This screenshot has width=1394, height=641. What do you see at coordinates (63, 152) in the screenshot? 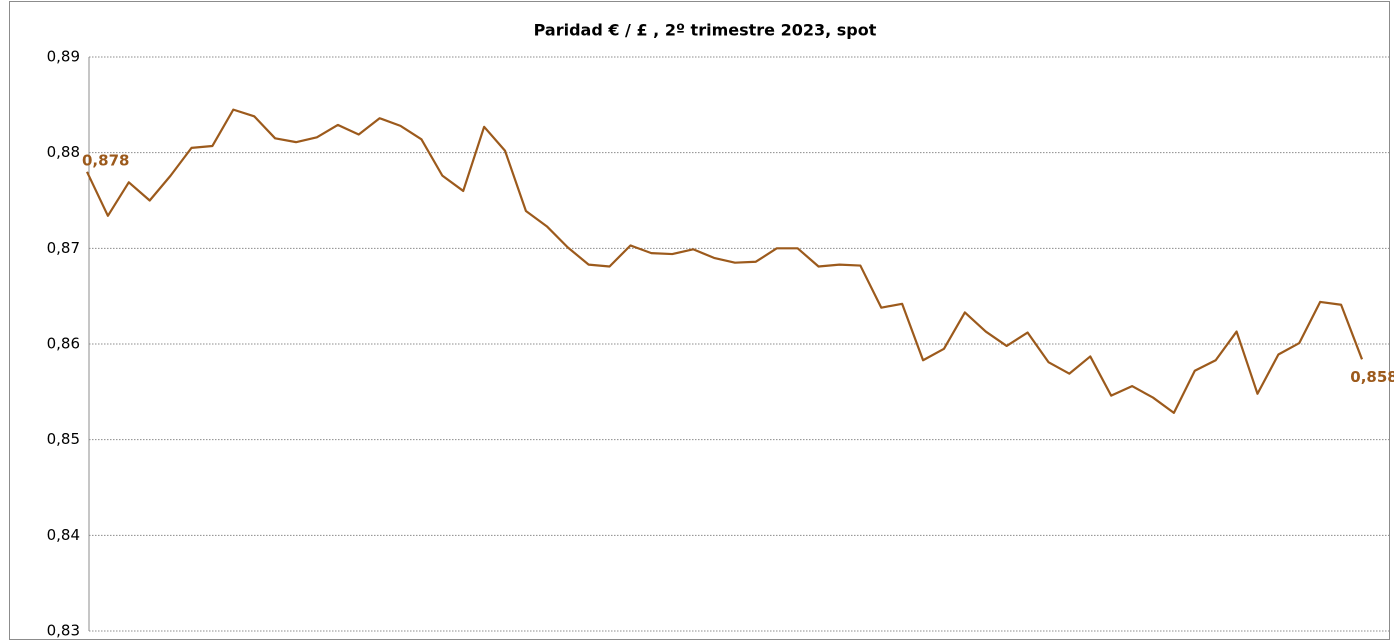
I see `y-tick-label: 0,88` at bounding box center [63, 152].